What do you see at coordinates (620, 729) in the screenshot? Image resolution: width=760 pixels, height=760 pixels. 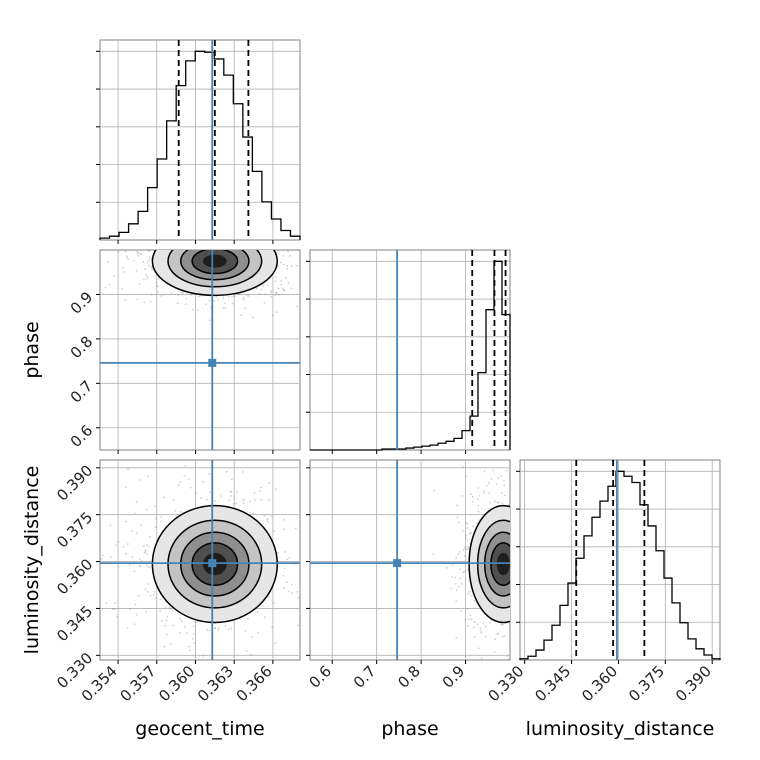 I see `xlabel-luminosity_distance: luminosity_distance` at bounding box center [620, 729].